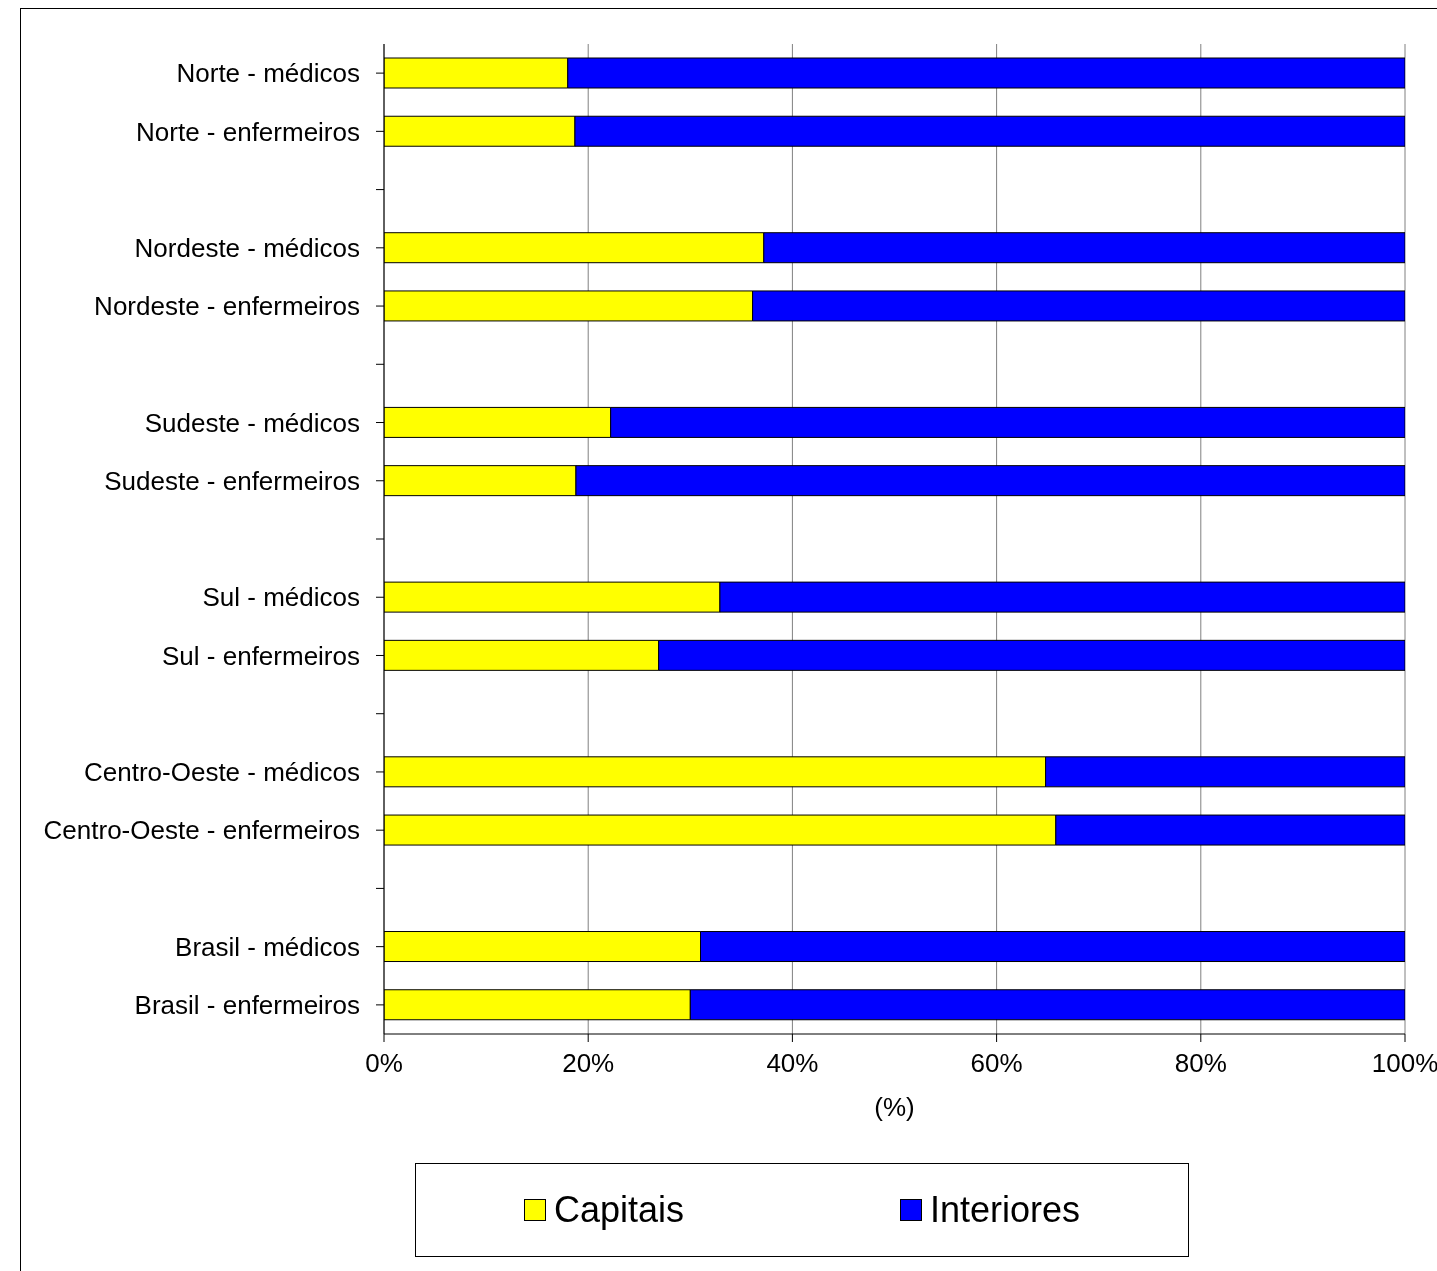  I want to click on x-tick-label: 80%, so click(1200, 1063).